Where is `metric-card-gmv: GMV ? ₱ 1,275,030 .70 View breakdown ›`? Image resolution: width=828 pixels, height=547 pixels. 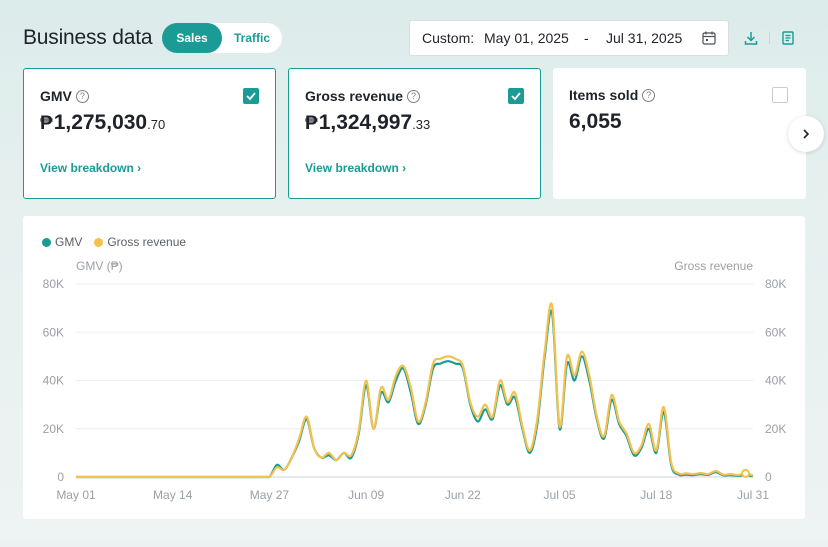 metric-card-gmv: GMV ? ₱ 1,275,030 .70 View breakdown › is located at coordinates (149, 133).